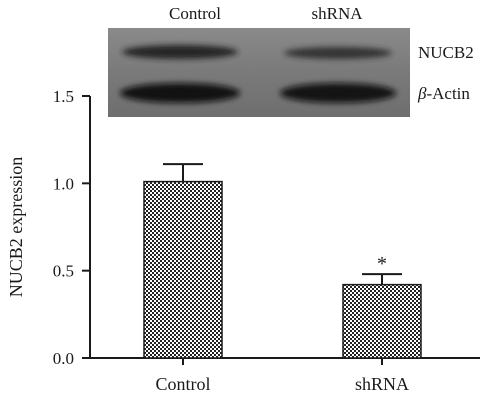 The height and width of the screenshot is (408, 500). I want to click on nucb2-band-shrna, so click(338, 53).